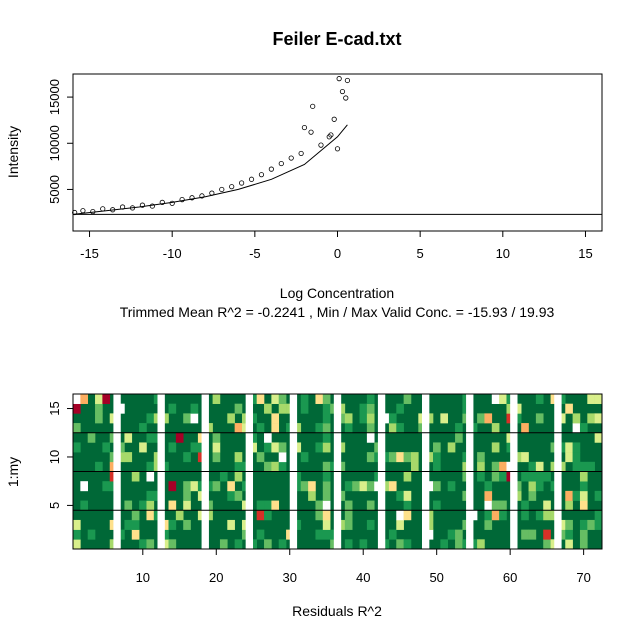  I want to click on y-tick-label: 5000, so click(54, 189).